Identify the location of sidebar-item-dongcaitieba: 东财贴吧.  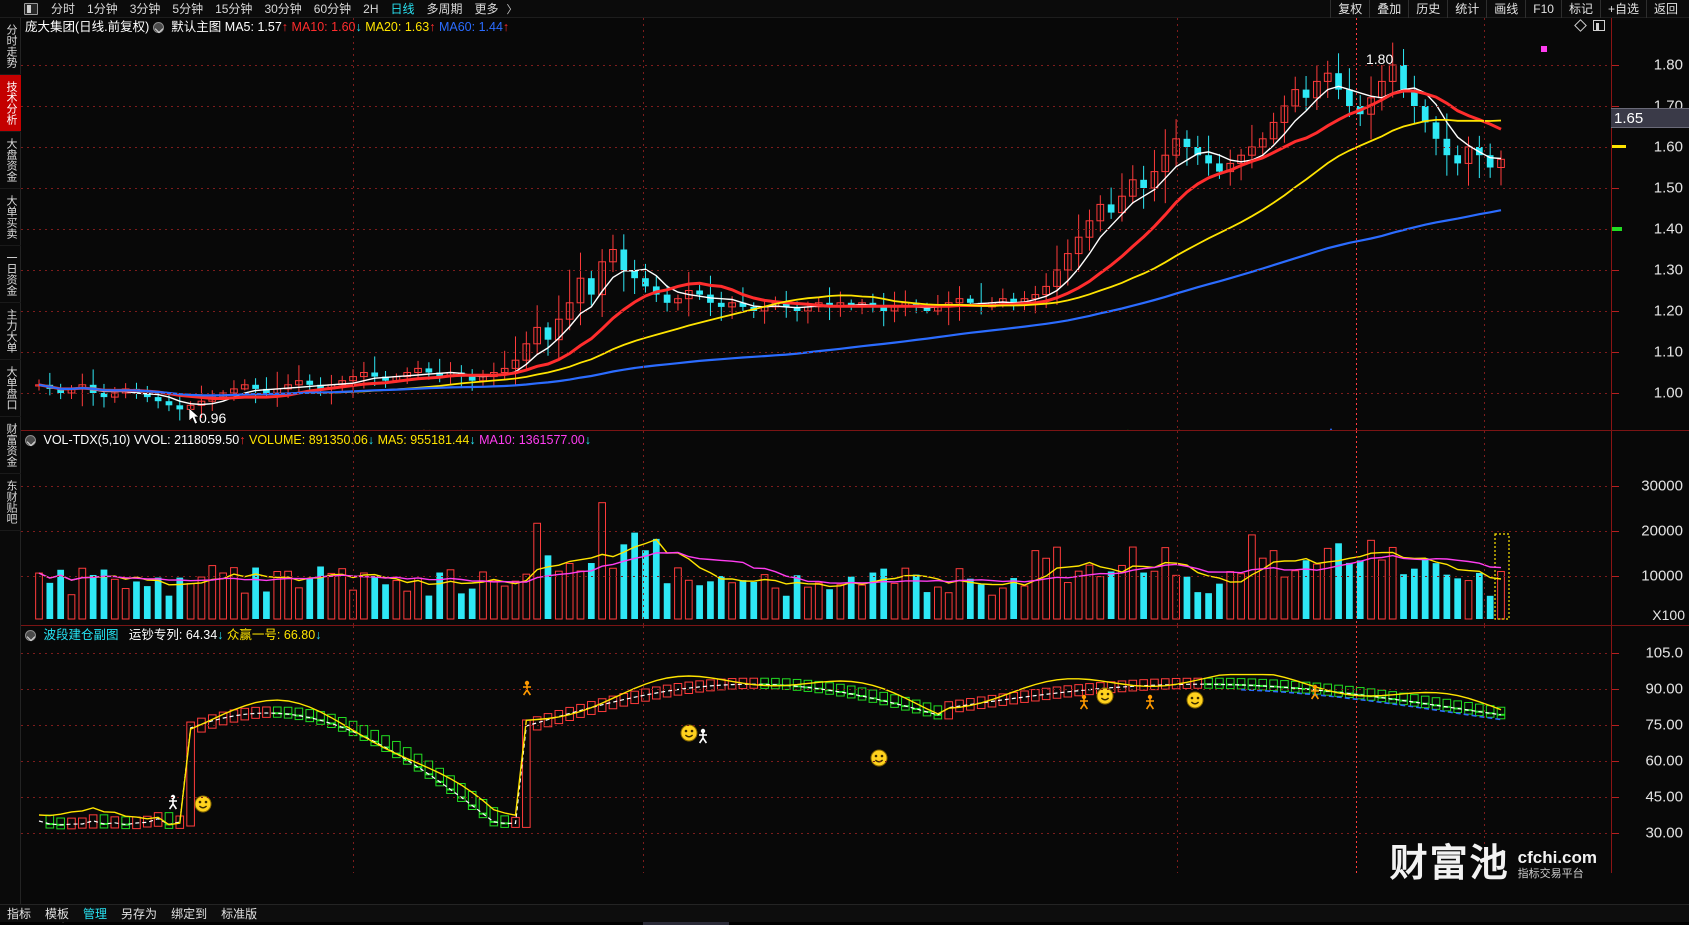
(10, 502).